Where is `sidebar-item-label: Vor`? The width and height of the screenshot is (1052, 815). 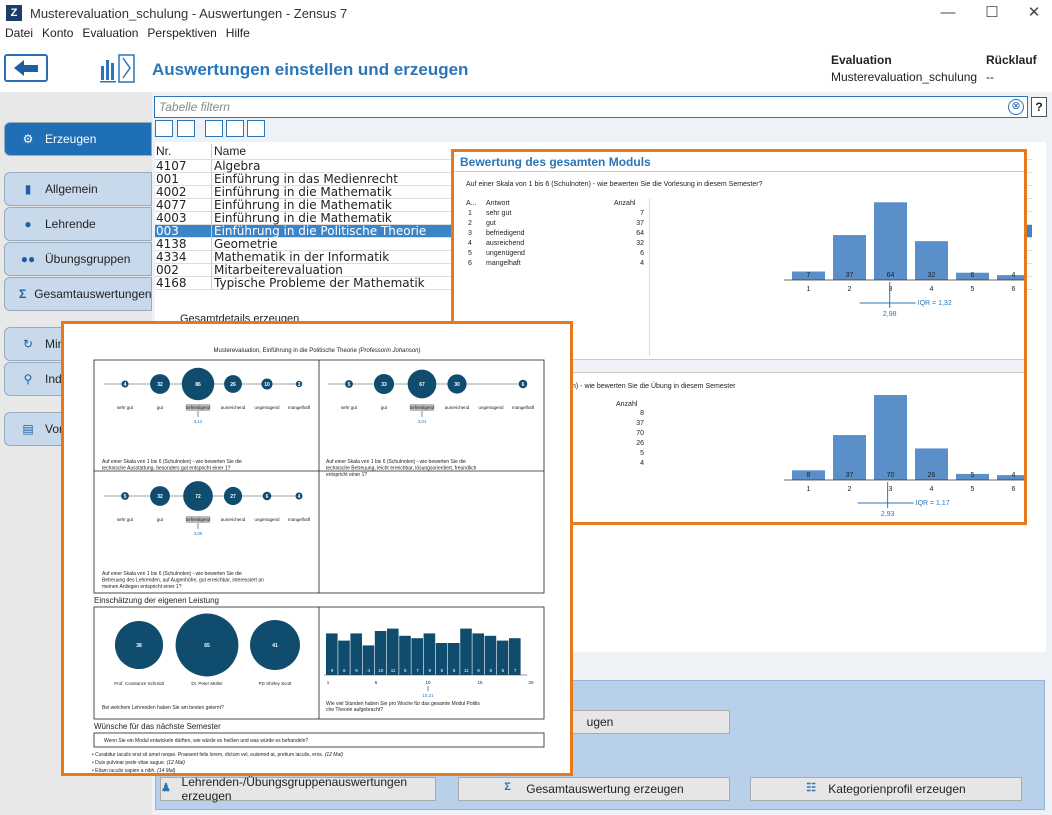 sidebar-item-label: Vor is located at coordinates (54, 429).